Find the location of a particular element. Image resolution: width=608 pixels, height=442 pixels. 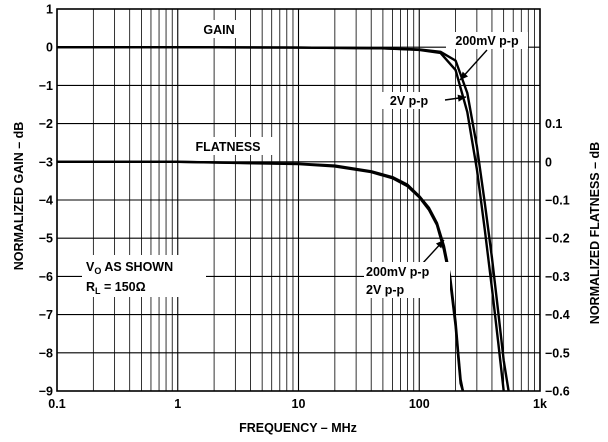

y-left-tick-label: −5 is located at coordinates (46, 239).